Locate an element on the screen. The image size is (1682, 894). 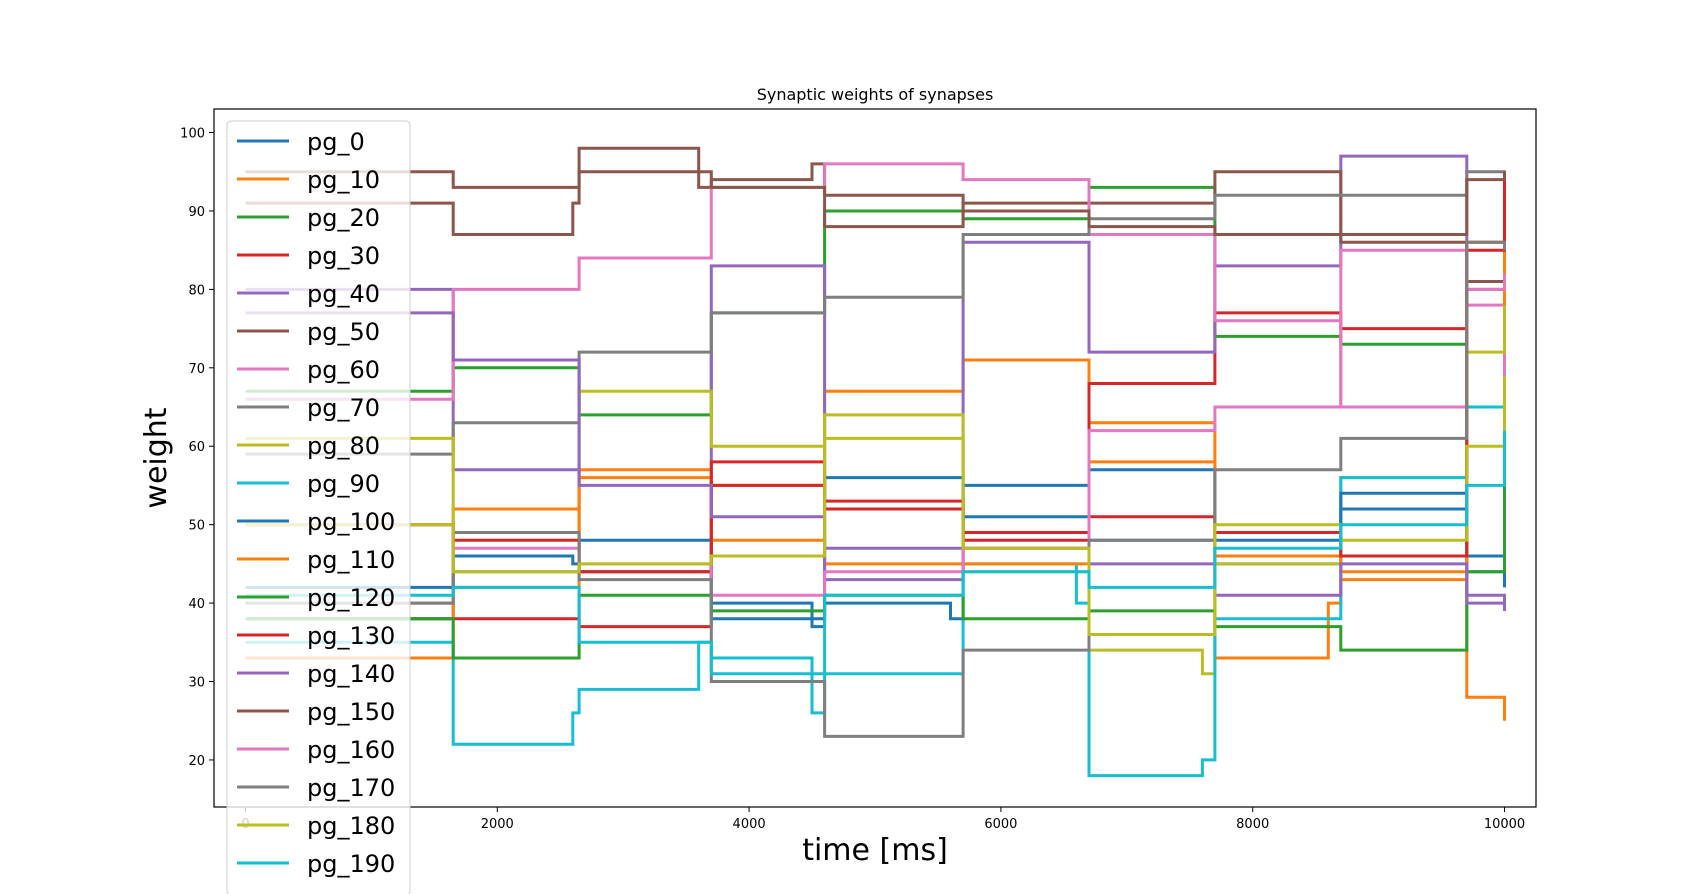
legend-label: pg_180 is located at coordinates (351, 826).